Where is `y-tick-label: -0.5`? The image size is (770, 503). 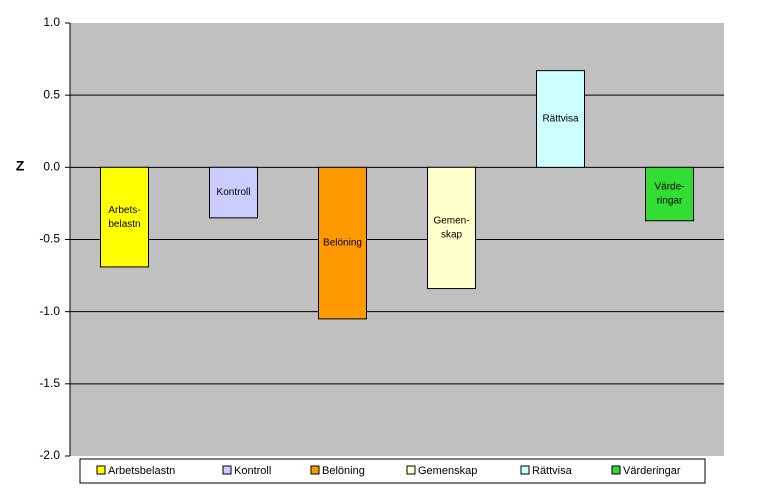
y-tick-label: -0.5 is located at coordinates (49, 239).